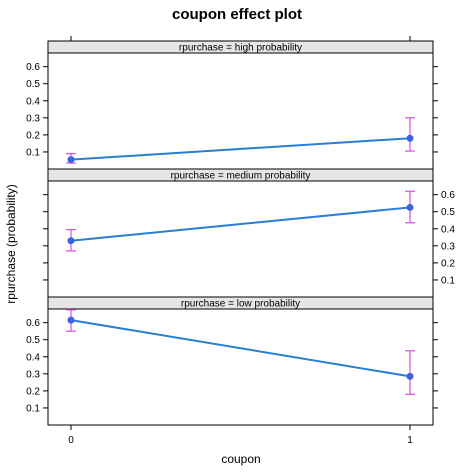 The image size is (474, 474). Describe the element at coordinates (240, 304) in the screenshot. I see `panel-strip-label: rpurchase = low probability` at that location.